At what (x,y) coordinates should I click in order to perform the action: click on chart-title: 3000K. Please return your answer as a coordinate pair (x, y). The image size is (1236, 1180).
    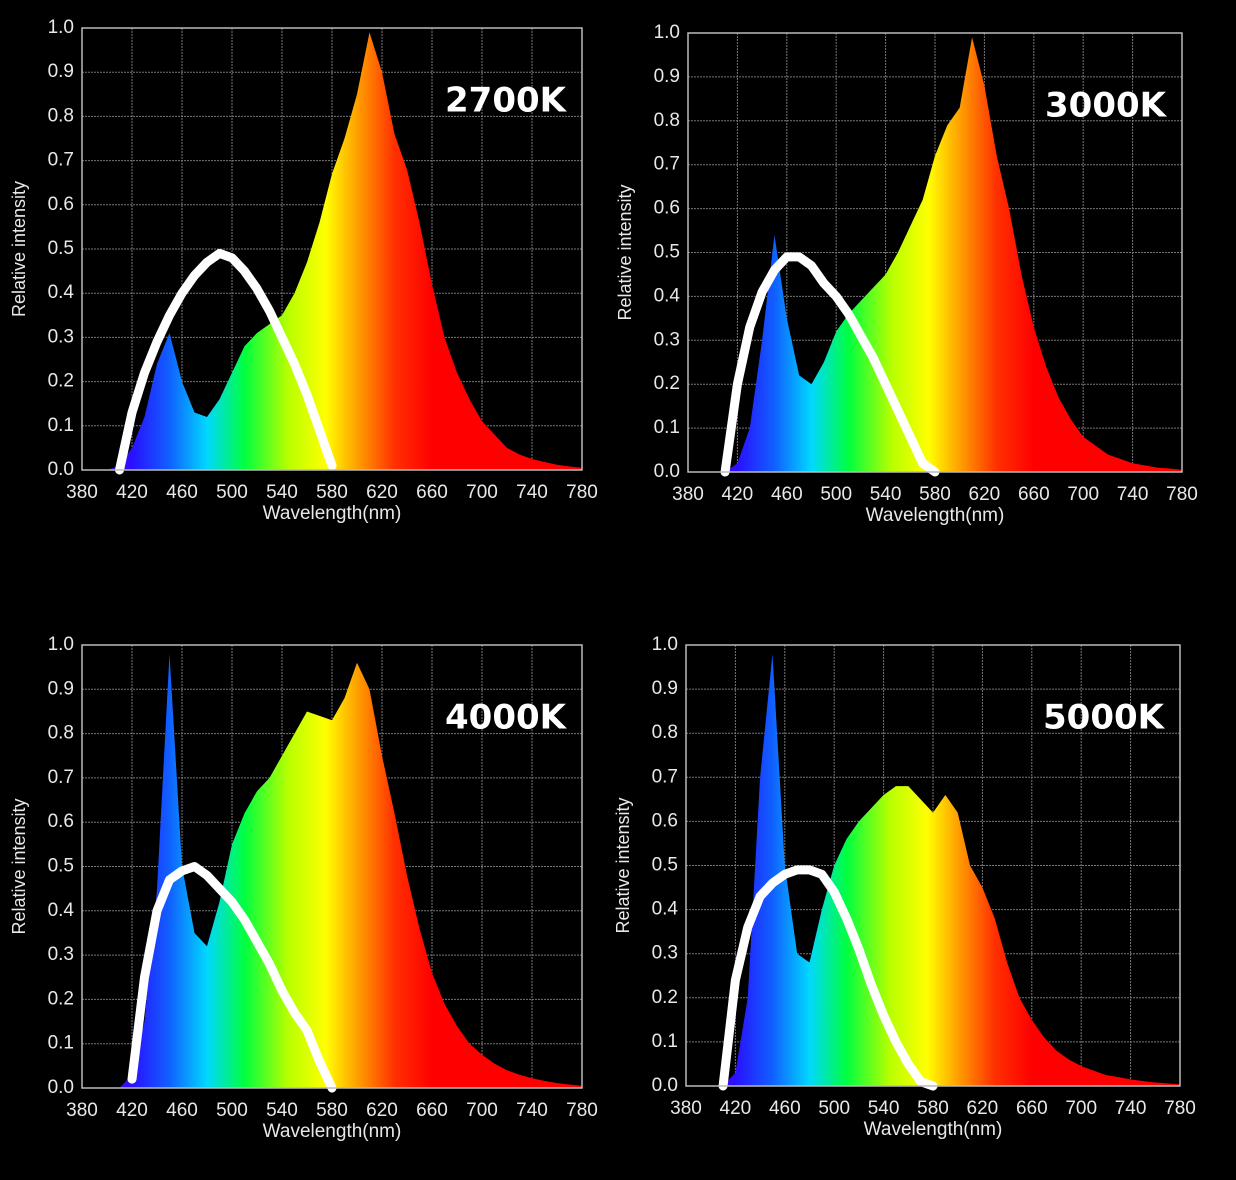
    Looking at the image, I should click on (1106, 106).